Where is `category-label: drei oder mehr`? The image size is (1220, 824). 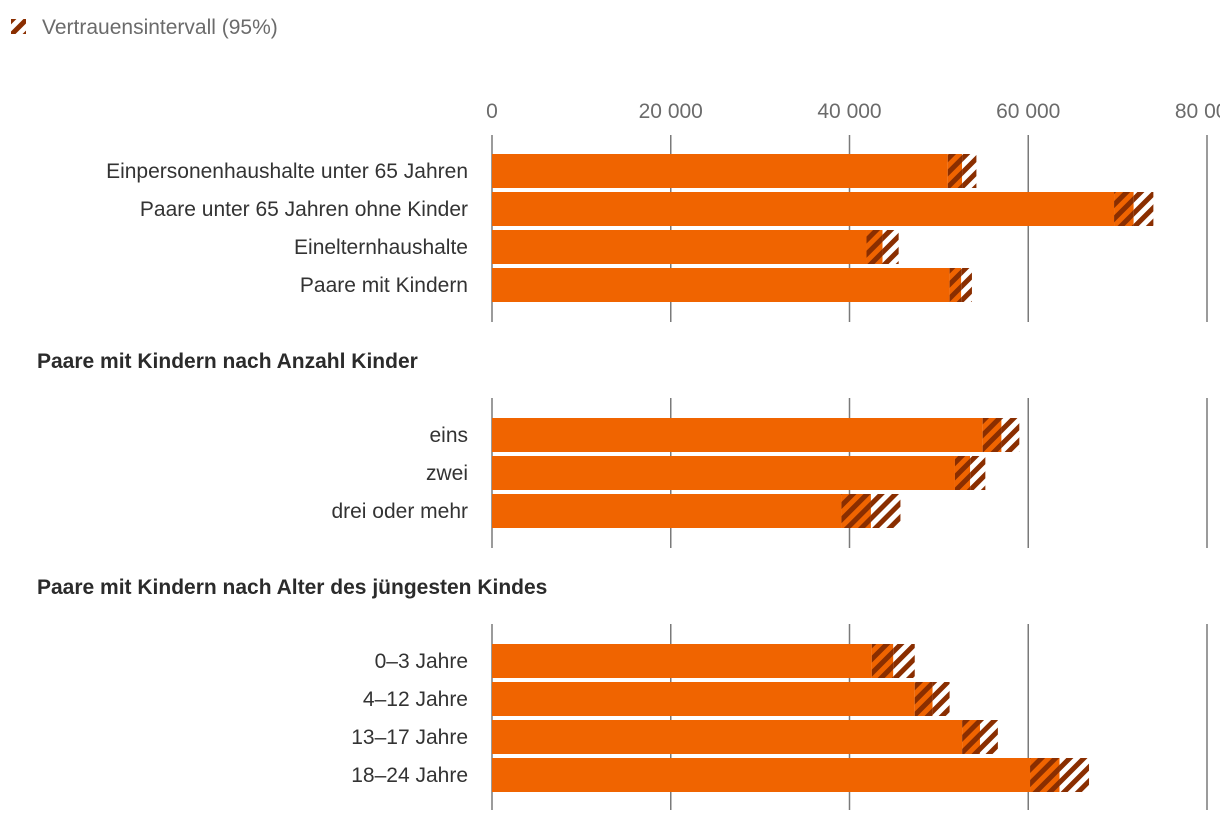 category-label: drei oder mehr is located at coordinates (399, 511).